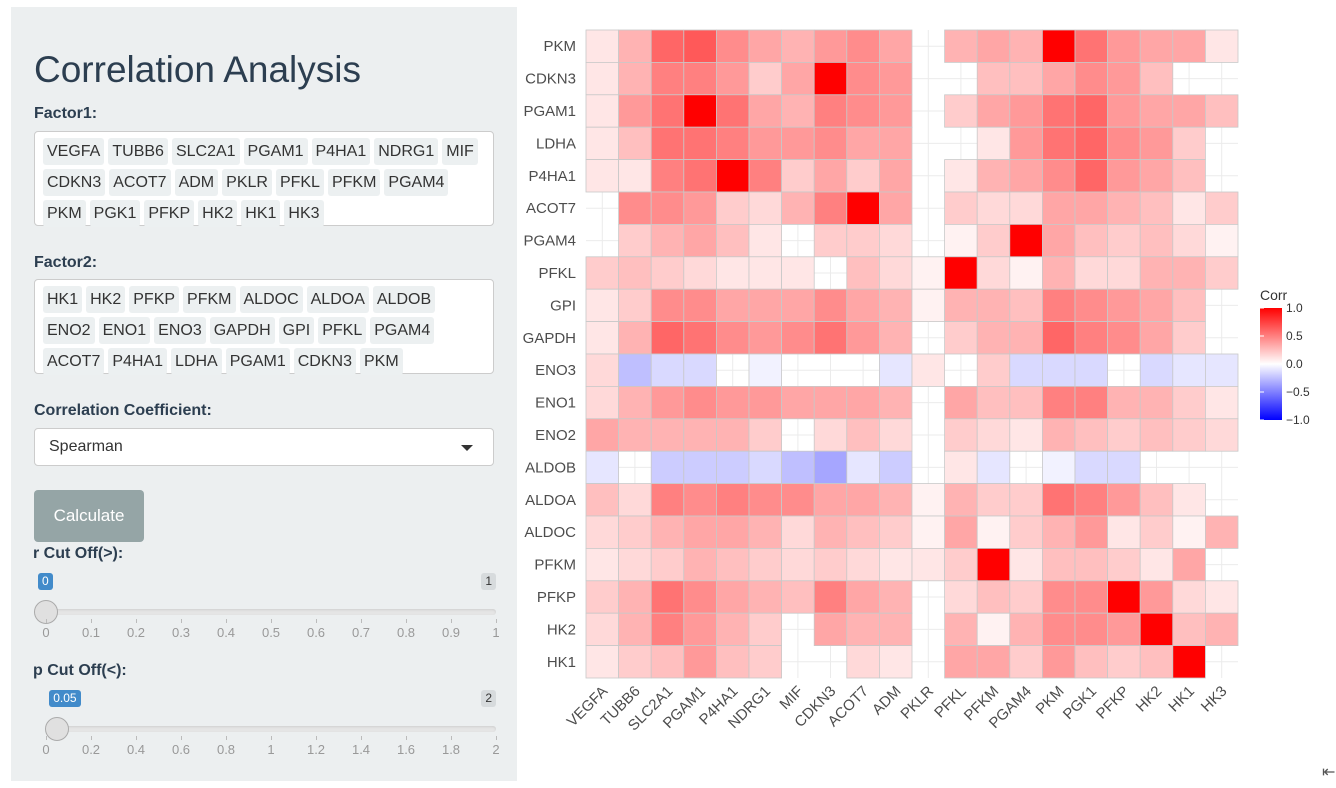 This screenshot has width=1336, height=788. Describe the element at coordinates (91, 632) in the screenshot. I see `r-cutoff-tick-label: 0.1` at that location.